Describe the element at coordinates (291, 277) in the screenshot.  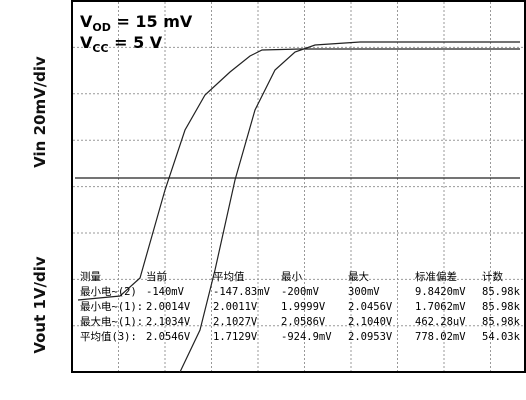
I see `header-cell: 最小` at that location.